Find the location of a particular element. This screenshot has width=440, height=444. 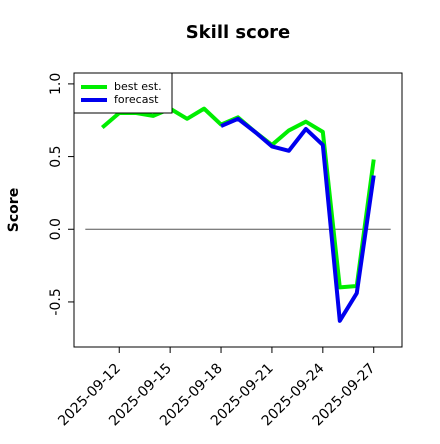

y-axis-label: Score is located at coordinates (14, 210).